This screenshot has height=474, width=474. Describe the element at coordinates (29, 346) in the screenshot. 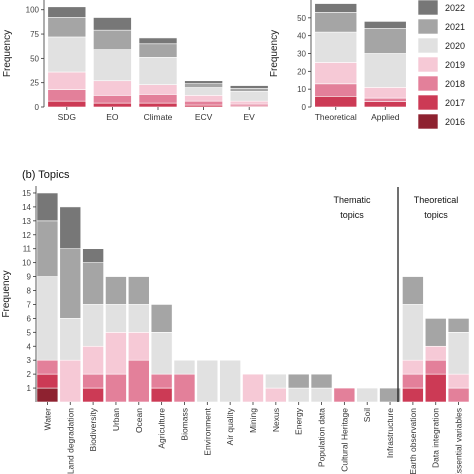

I see `y-tick-label: 4` at that location.